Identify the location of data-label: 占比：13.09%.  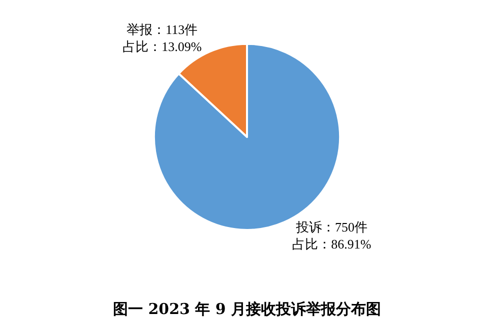
(162, 46).